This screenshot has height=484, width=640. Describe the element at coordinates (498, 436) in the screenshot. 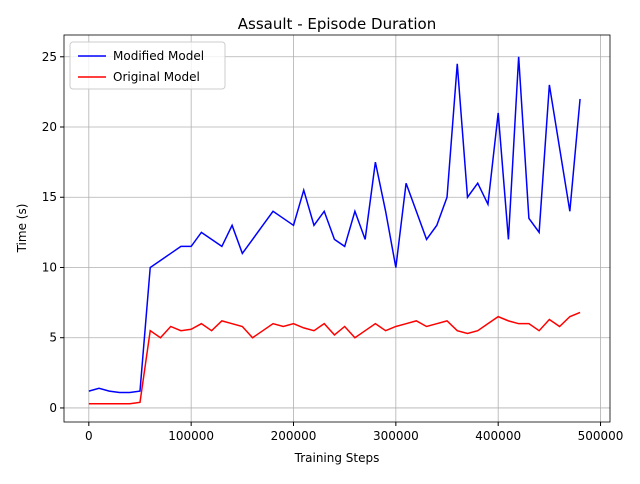

I see `x-tick-label: 400000` at that location.